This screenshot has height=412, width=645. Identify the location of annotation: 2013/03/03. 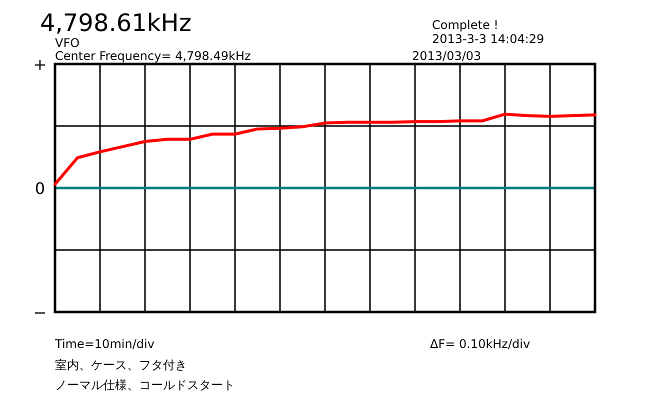
(447, 56).